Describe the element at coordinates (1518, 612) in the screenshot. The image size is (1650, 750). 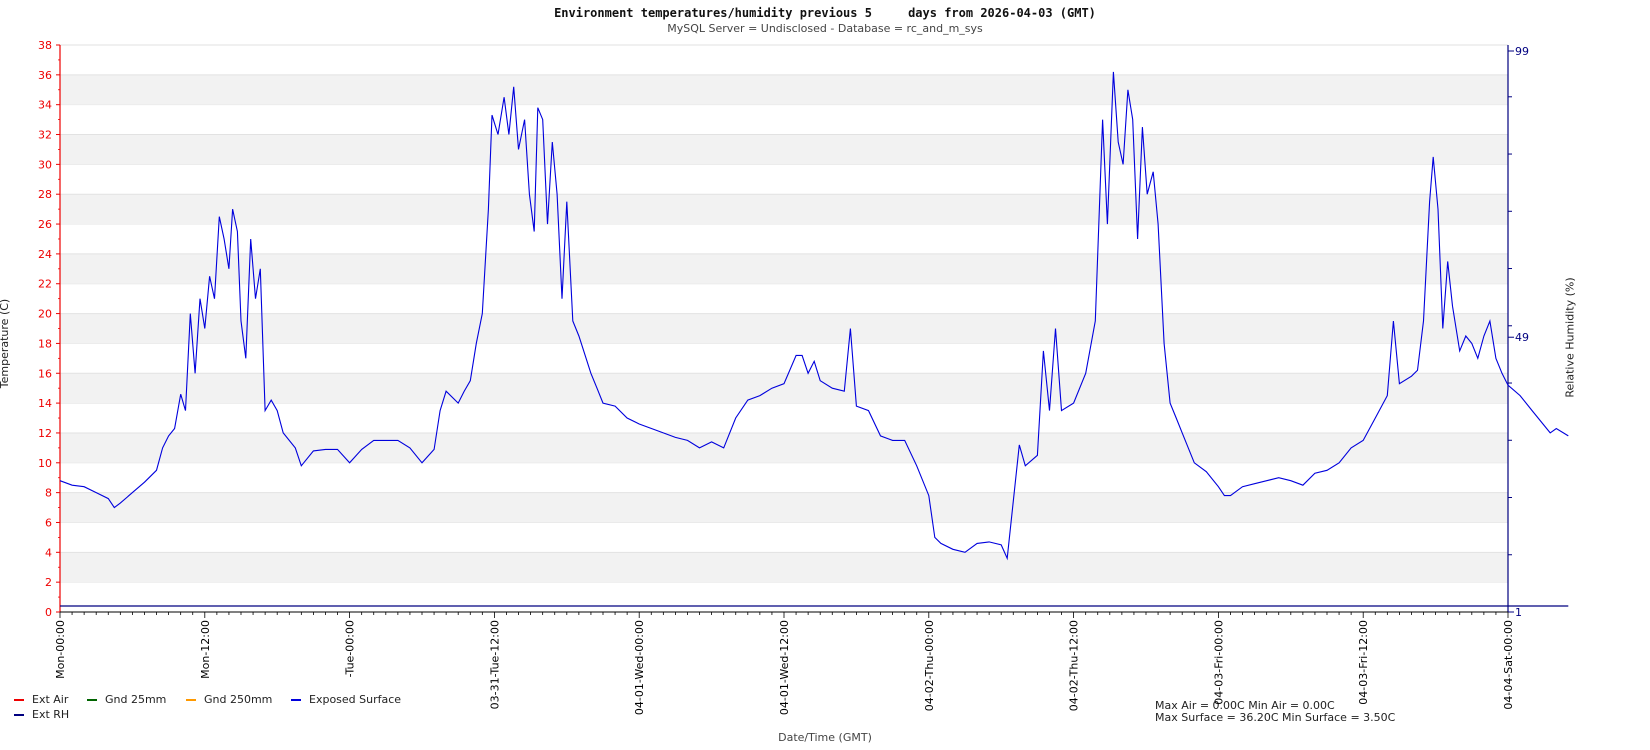
I see `y2-tick-label: 1` at that location.